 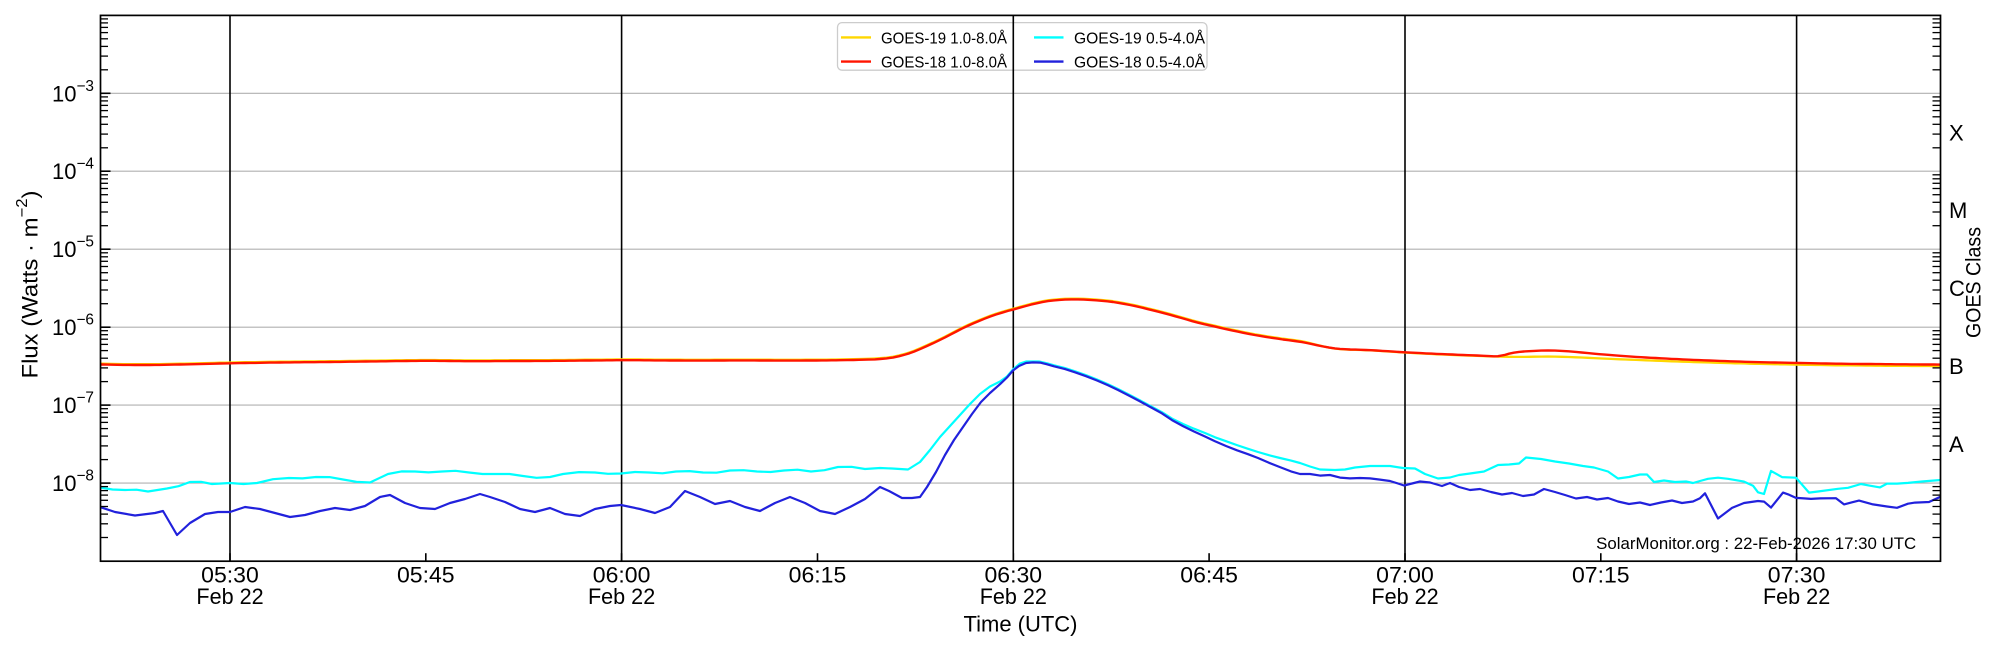 I want to click on svg-text: C, so click(x=1957, y=288).